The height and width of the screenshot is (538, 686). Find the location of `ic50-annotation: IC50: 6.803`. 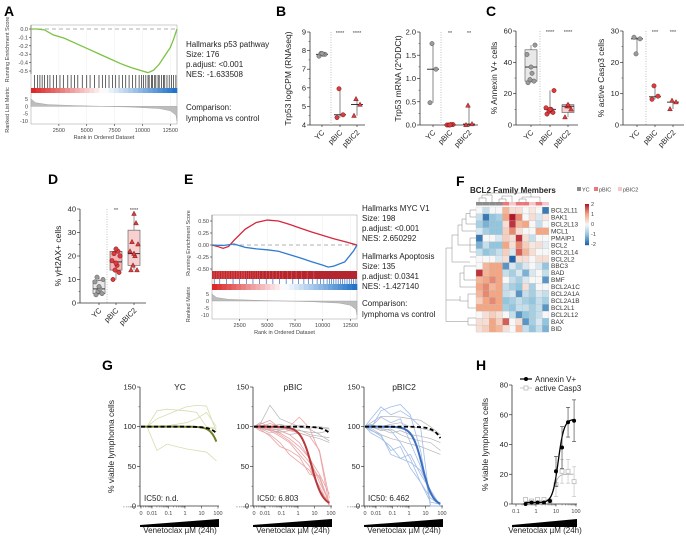

ic50-annotation: IC50: 6.803 is located at coordinates (278, 498).